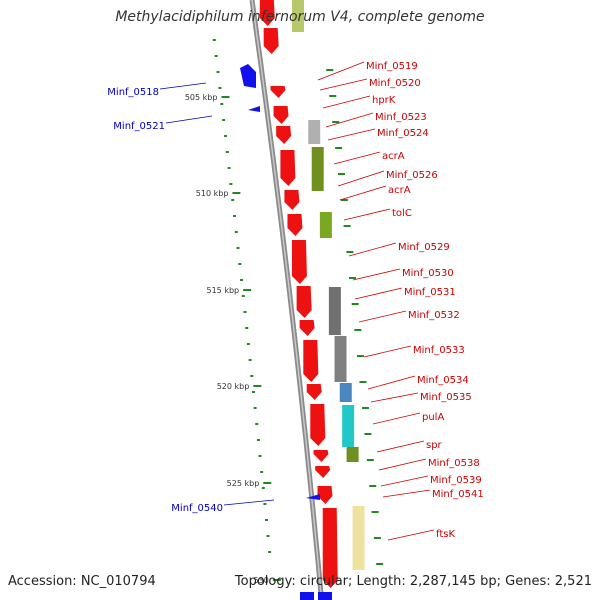 The height and width of the screenshot is (600, 600). Describe the element at coordinates (261, 580) in the screenshot. I see `scale-label: 530` at that location.